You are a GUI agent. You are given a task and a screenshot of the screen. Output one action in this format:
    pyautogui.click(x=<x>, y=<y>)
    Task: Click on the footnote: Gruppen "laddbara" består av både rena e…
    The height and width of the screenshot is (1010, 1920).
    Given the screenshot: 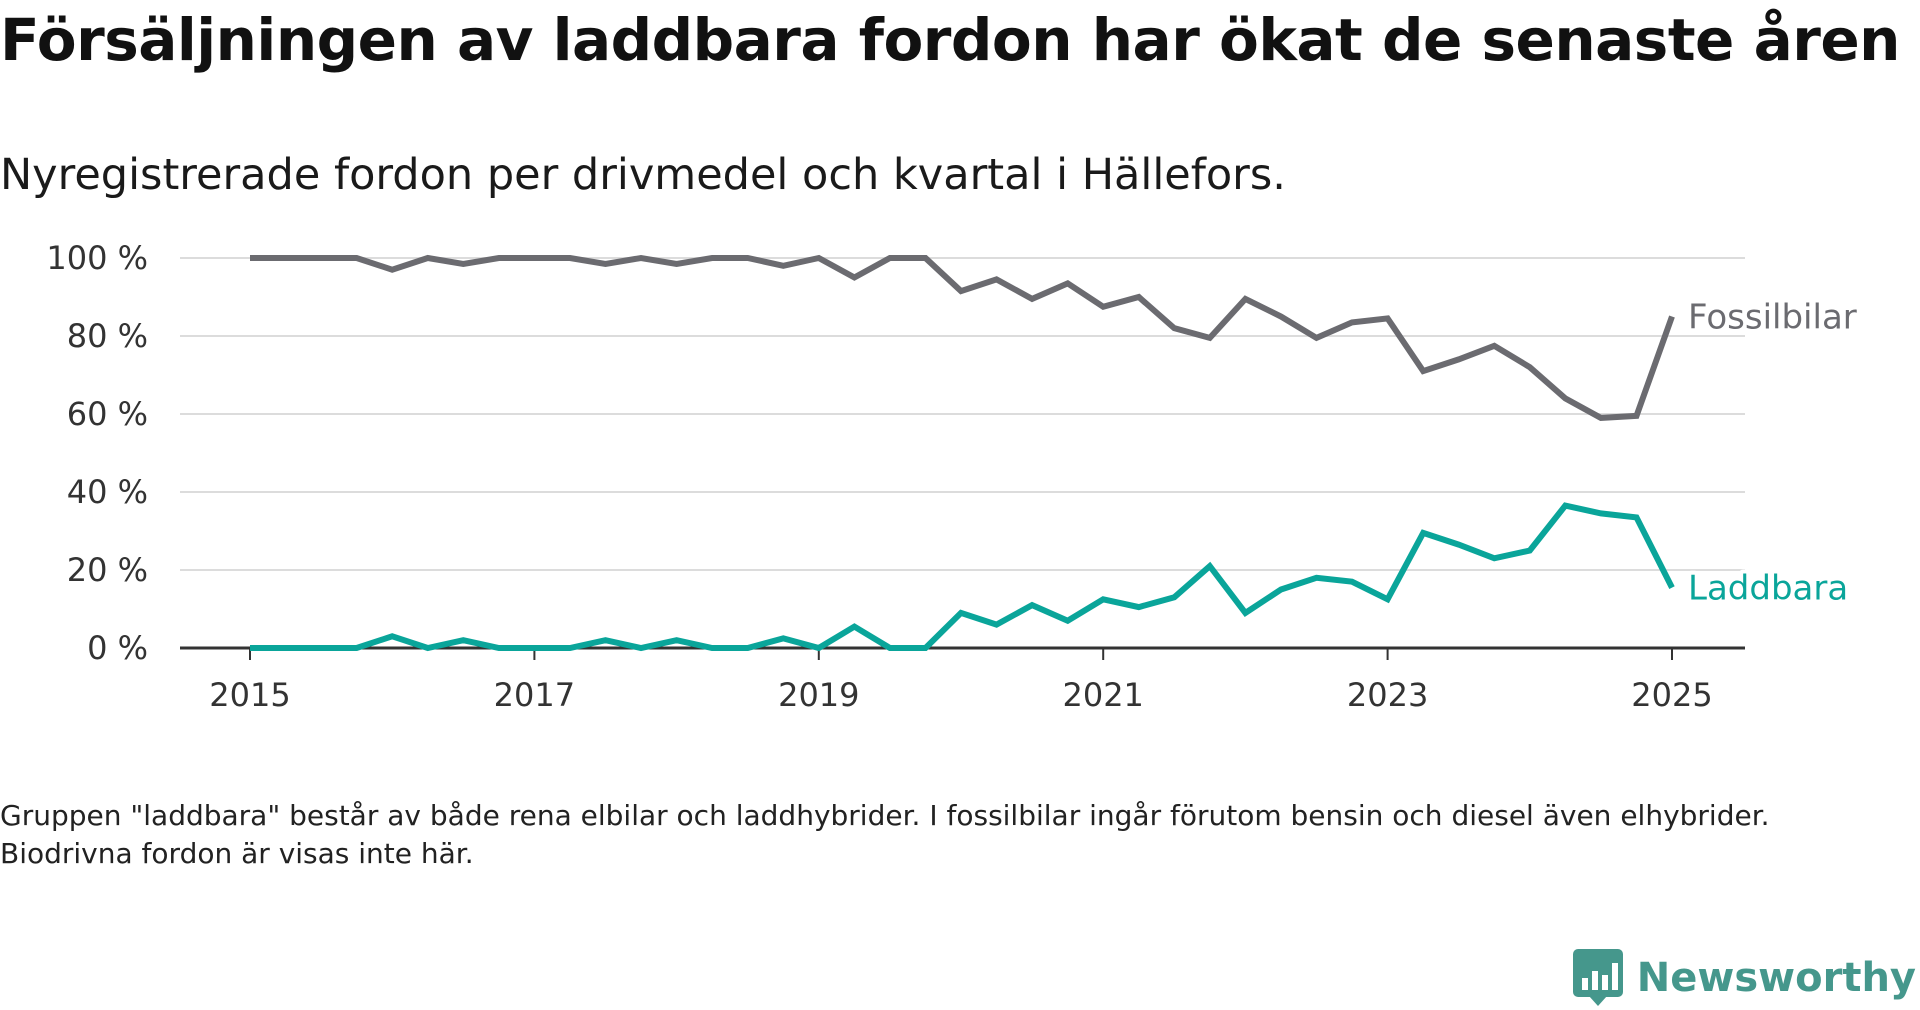 What is the action you would take?
    pyautogui.click(x=885, y=834)
    